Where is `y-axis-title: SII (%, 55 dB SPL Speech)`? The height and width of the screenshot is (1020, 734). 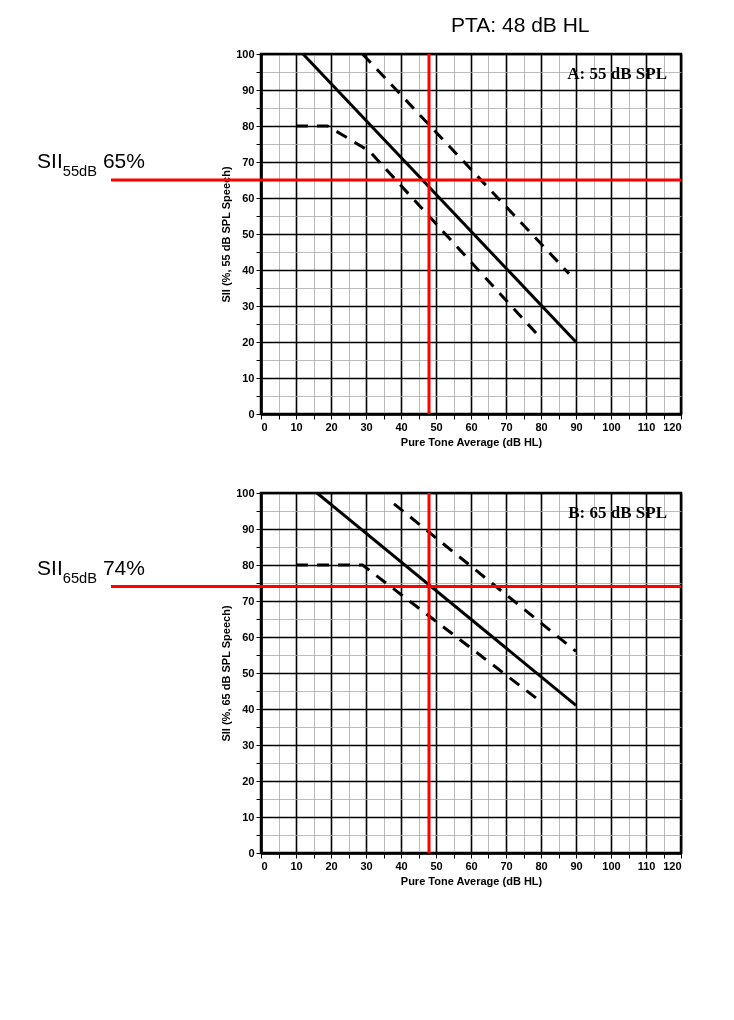 y-axis-title: SII (%, 55 dB SPL Speech) is located at coordinates (226, 234).